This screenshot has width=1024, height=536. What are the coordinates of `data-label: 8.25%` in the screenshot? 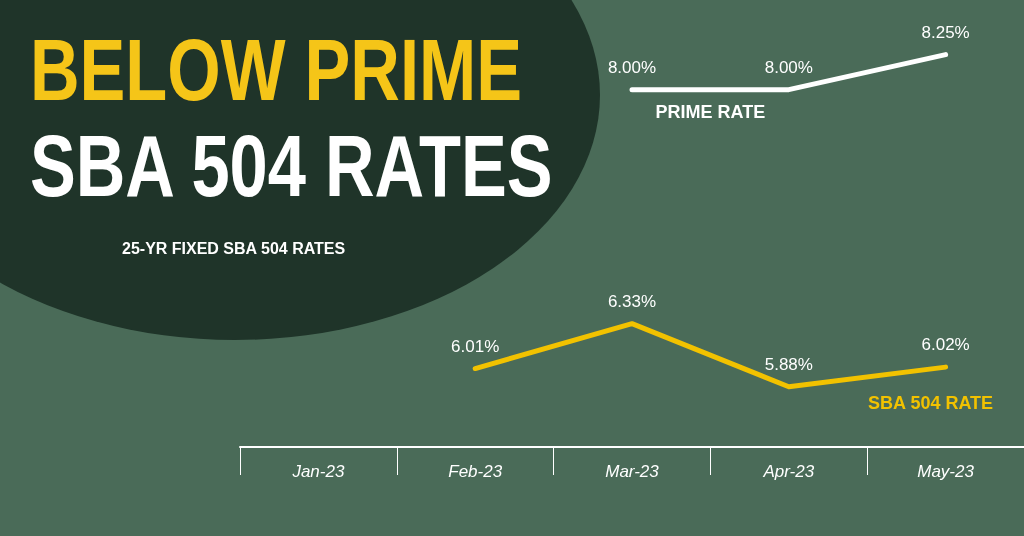 It's located at (945, 32).